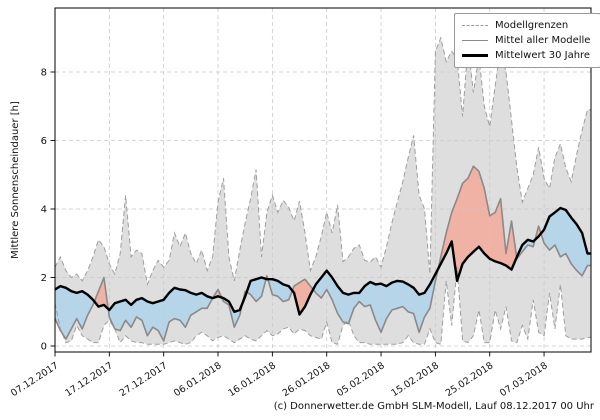 The height and width of the screenshot is (420, 600). Describe the element at coordinates (307, 379) in the screenshot. I see `x-tick-label: 26.01.2018` at that location.